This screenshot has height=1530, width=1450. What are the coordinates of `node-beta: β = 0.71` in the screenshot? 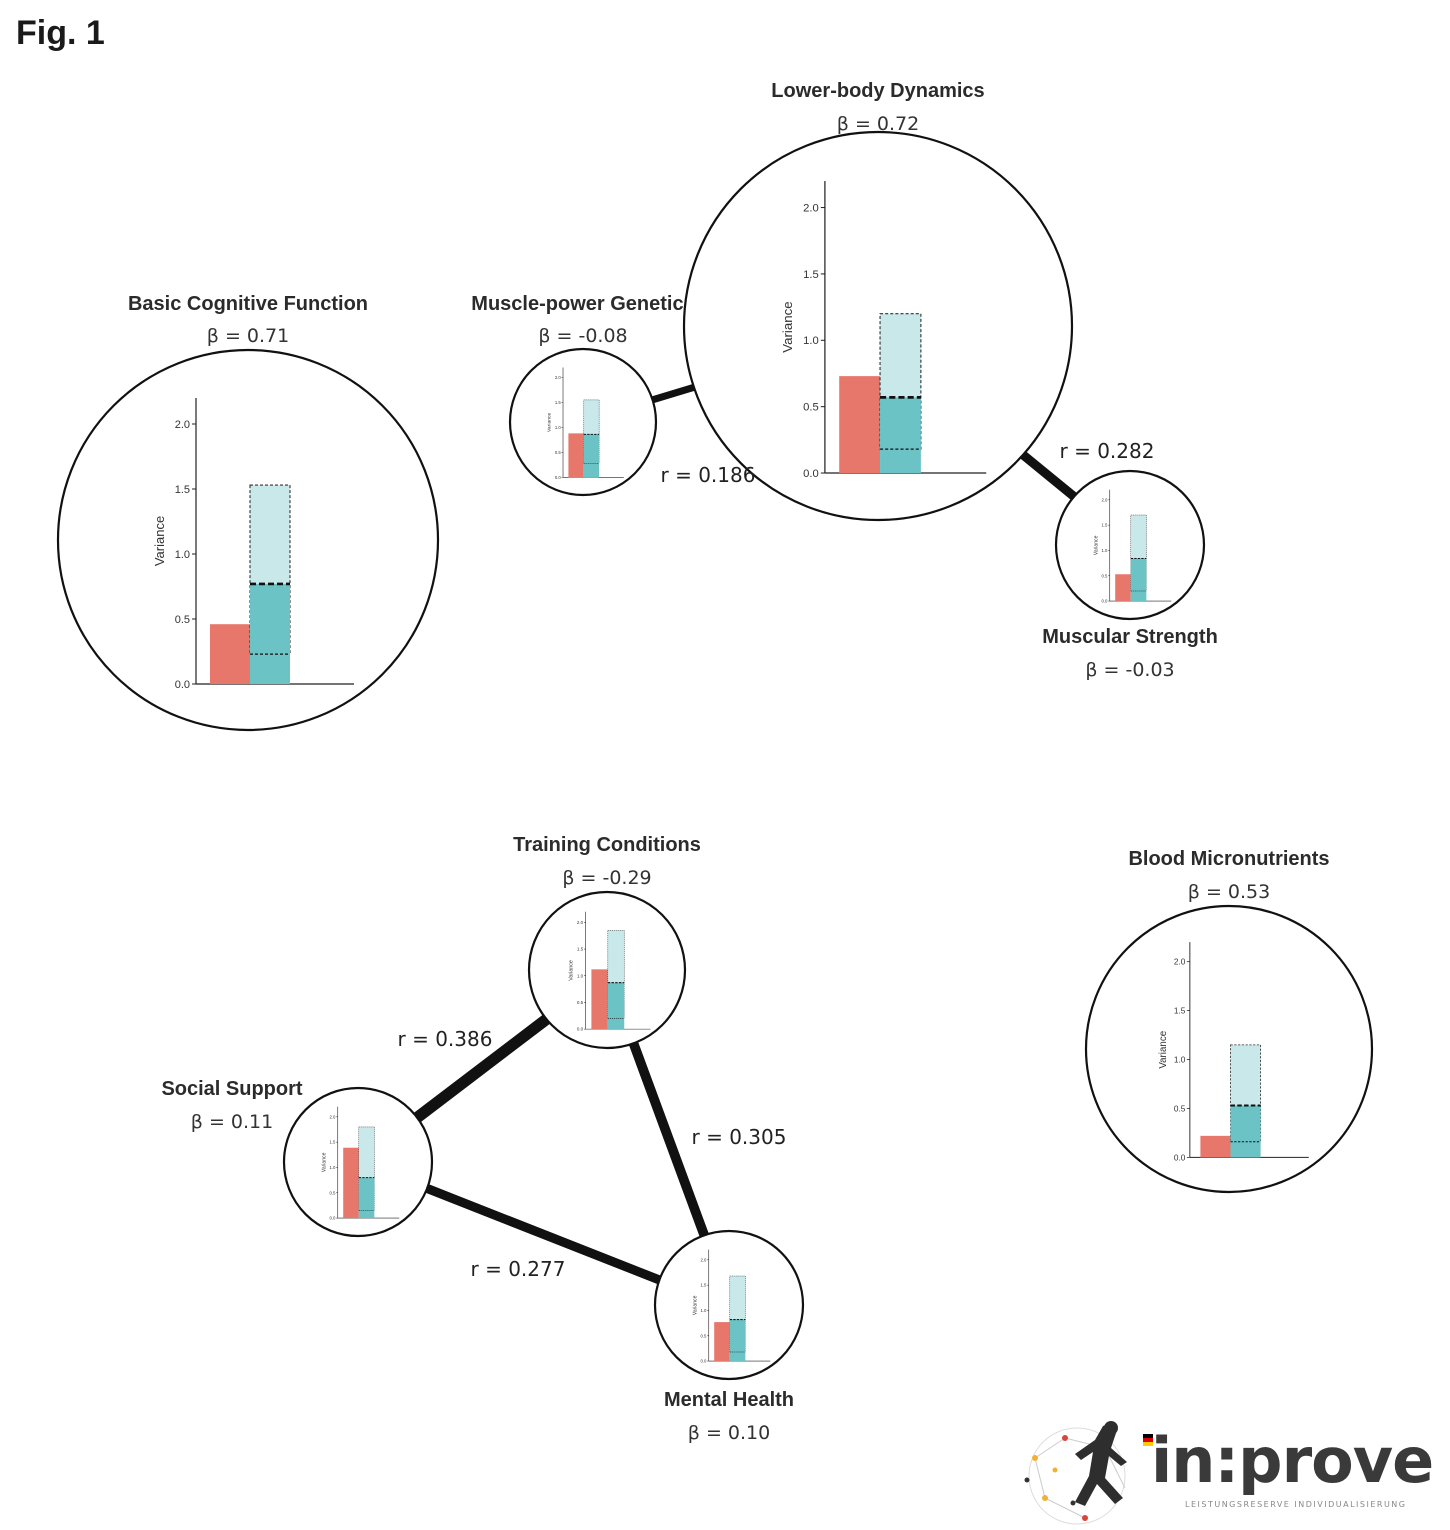 It's located at (248, 336).